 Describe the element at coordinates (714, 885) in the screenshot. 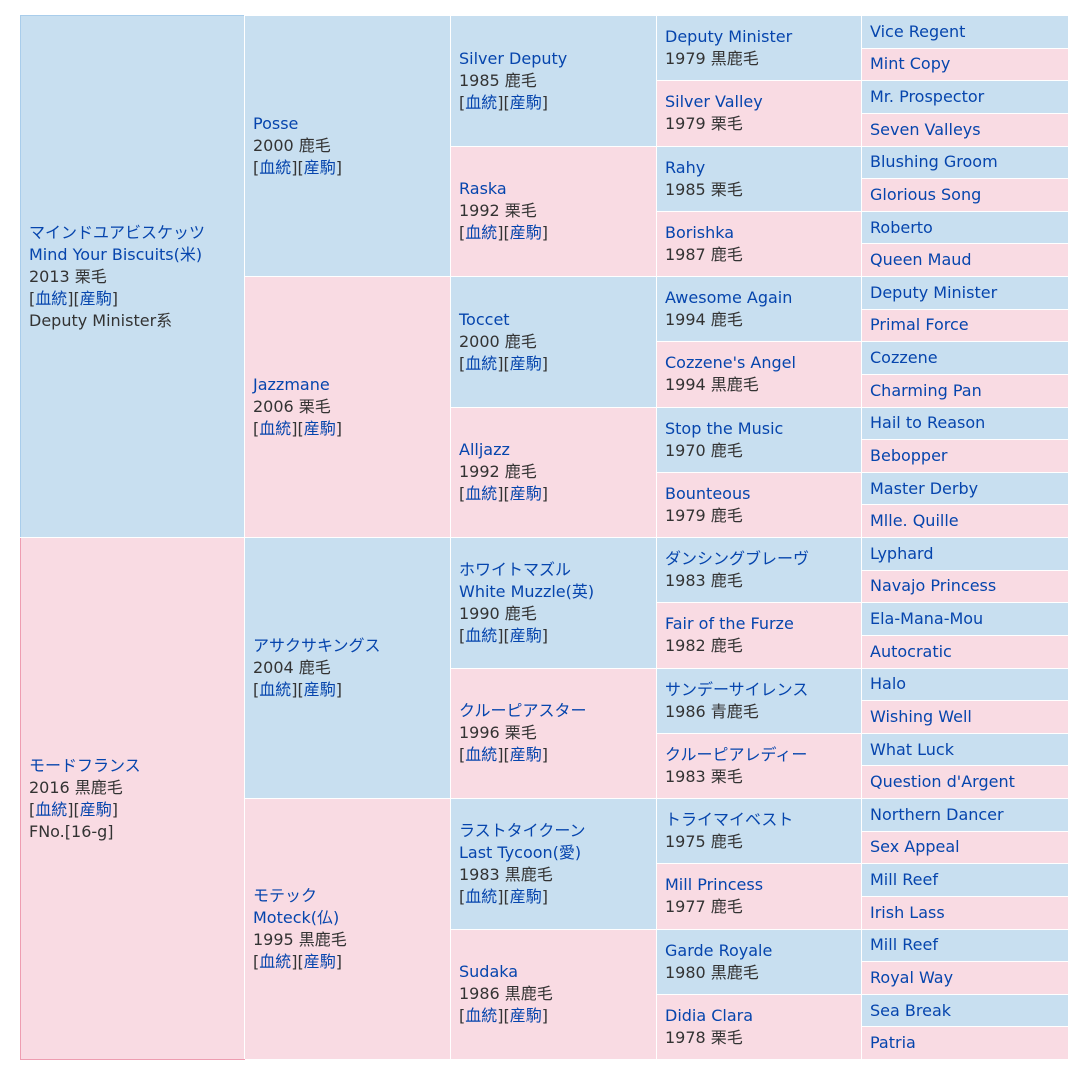

I see `horse-name-link: Mill Princess` at that location.